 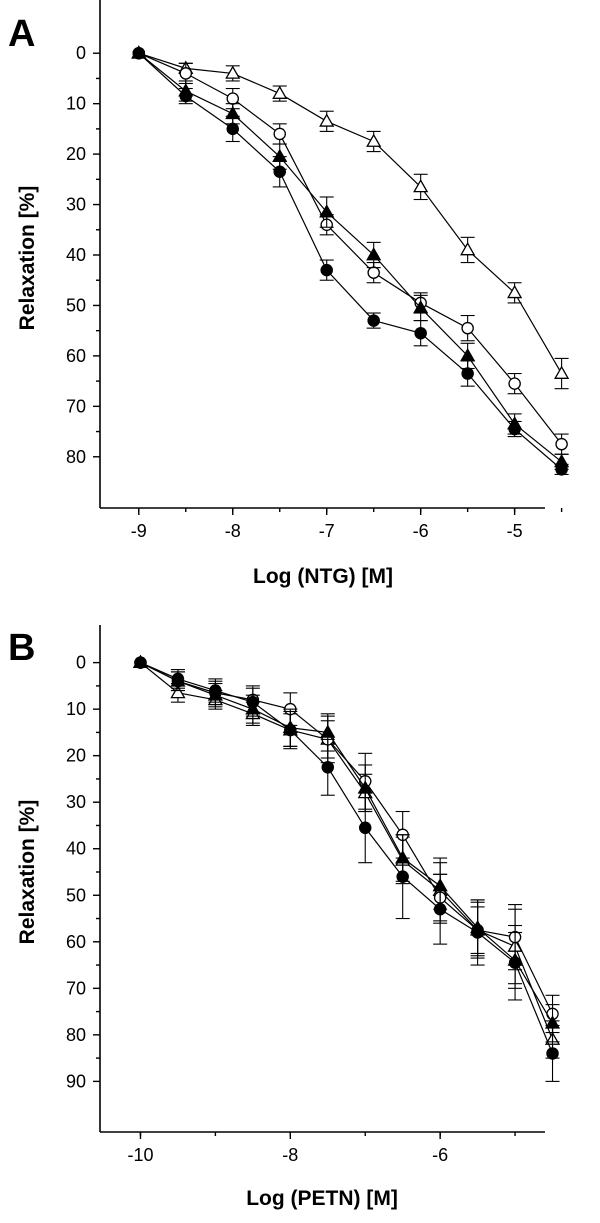 I want to click on panel-b-y-tick-label: 60, so click(x=76, y=942).